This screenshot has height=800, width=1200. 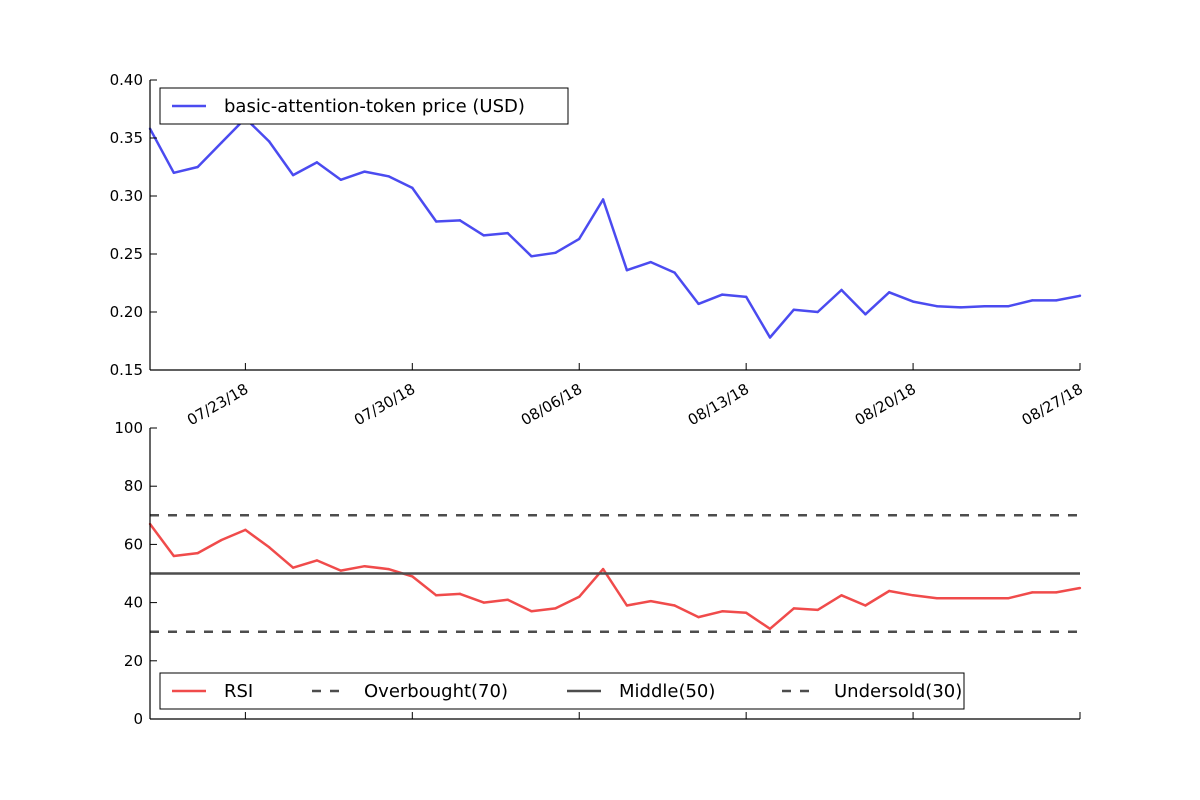 I want to click on y-tick-label: 0.25, so click(x=126, y=254).